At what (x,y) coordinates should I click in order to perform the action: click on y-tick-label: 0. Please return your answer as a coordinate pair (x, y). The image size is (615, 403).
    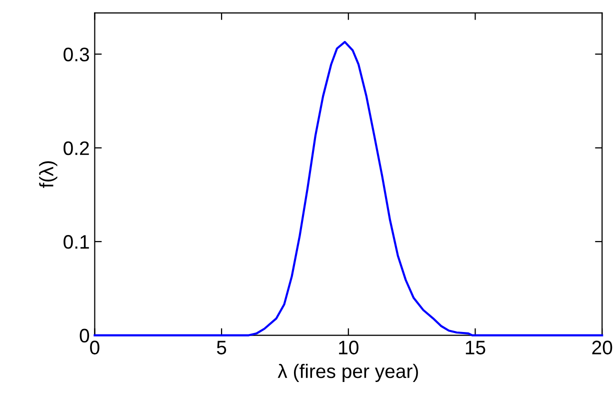
    Looking at the image, I should click on (85, 335).